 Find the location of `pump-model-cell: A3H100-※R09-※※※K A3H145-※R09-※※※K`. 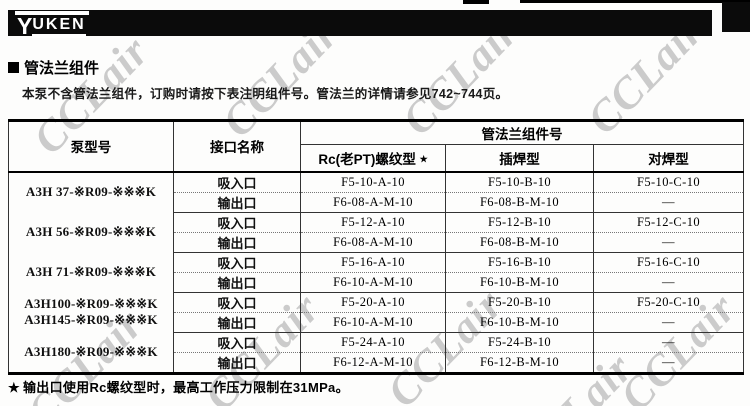

pump-model-cell: A3H100-※R09-※※※K A3H145-※R09-※※※K is located at coordinates (91, 312).